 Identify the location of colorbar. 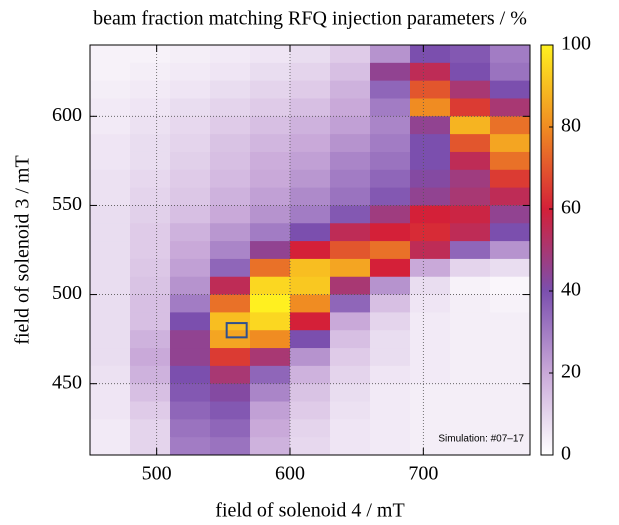
(547, 250).